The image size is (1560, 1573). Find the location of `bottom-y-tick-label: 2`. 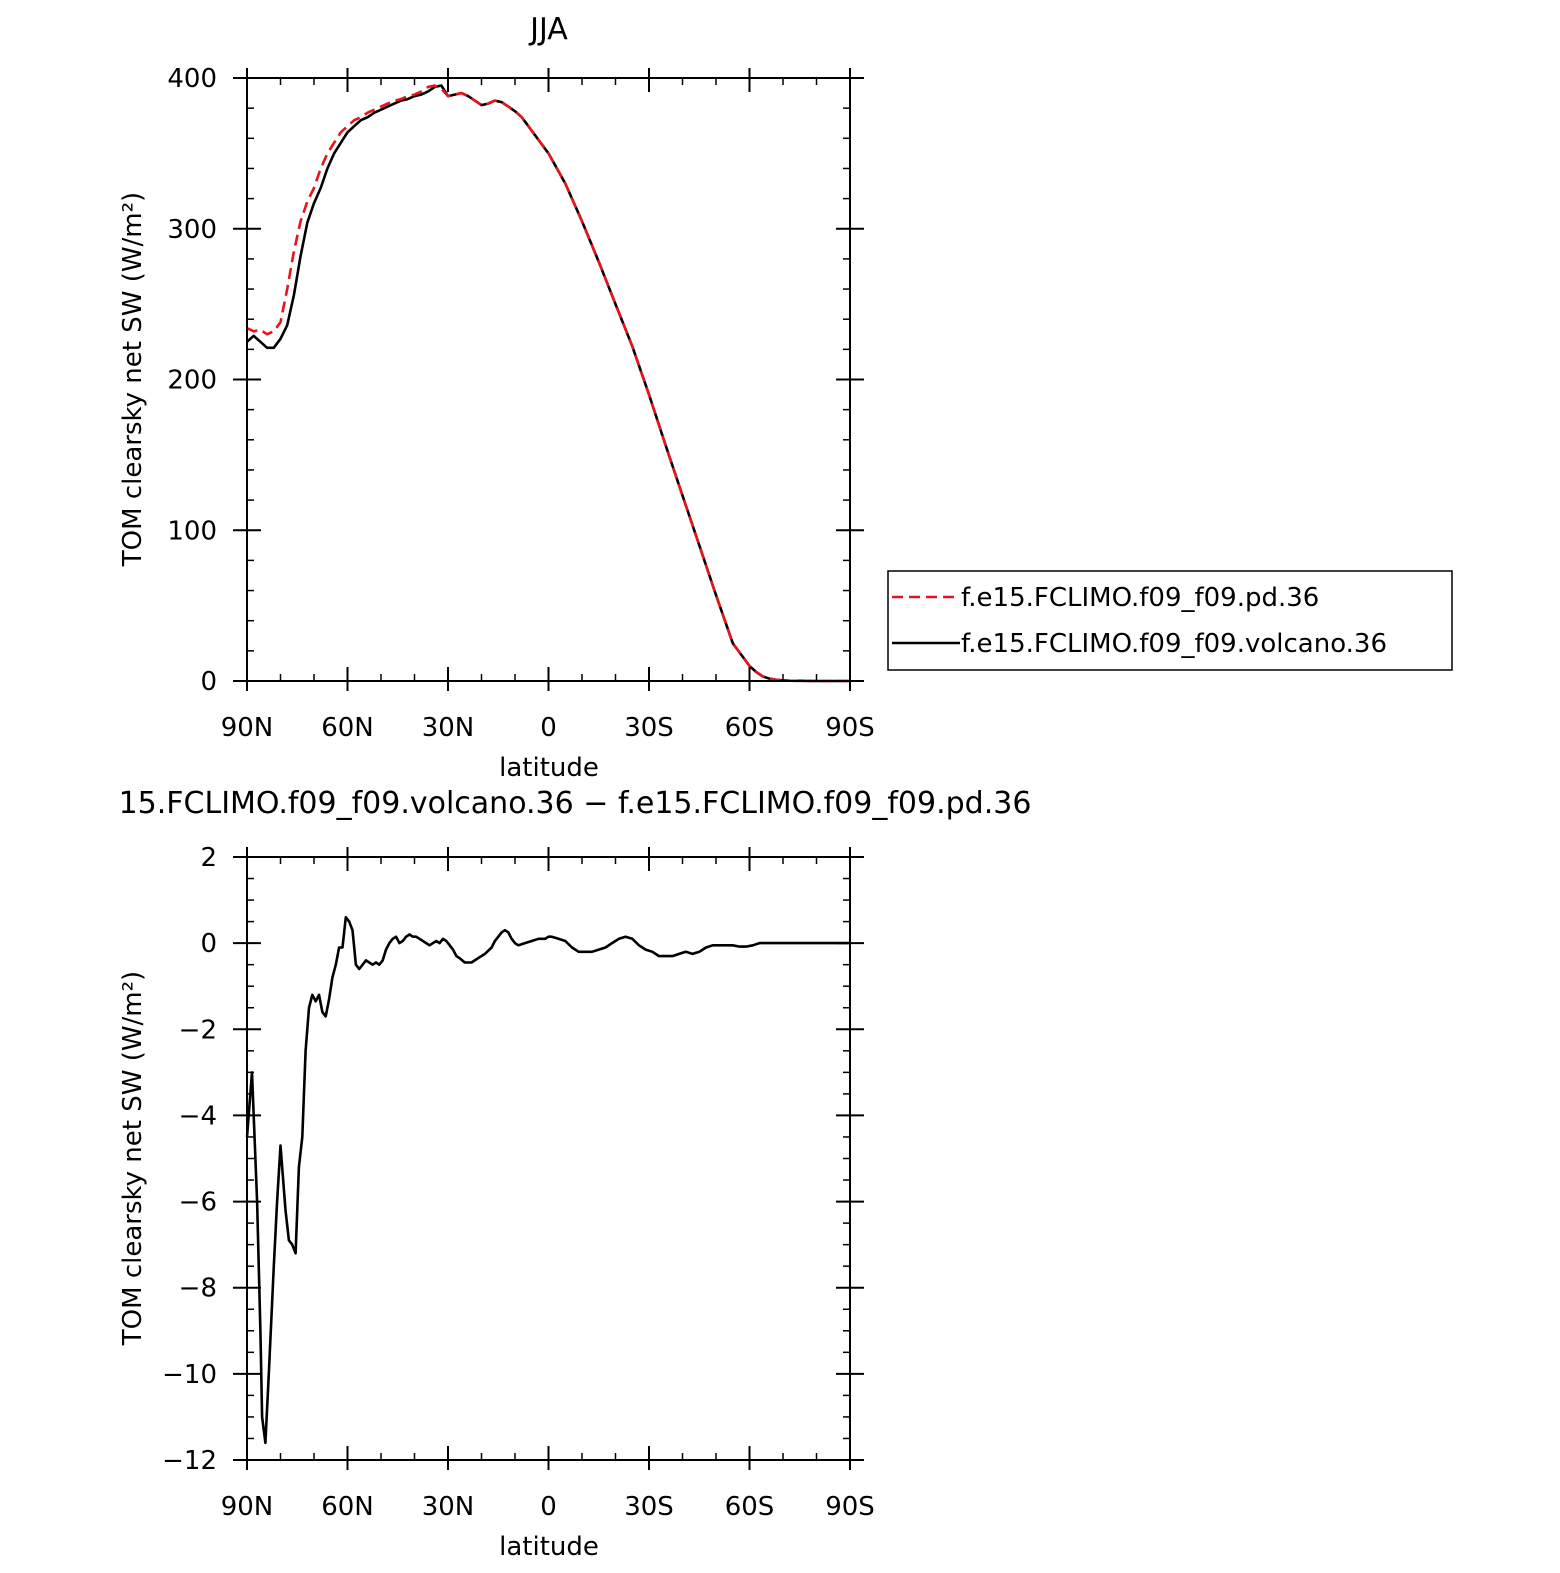

bottom-y-tick-label: 2 is located at coordinates (208, 858).